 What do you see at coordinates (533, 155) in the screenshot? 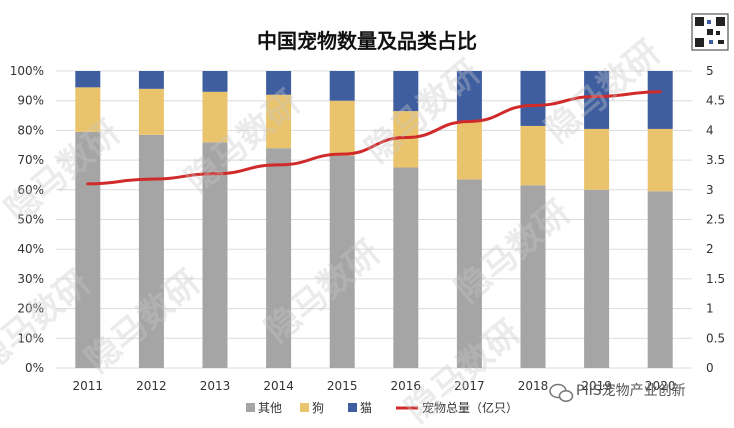
I see `bar-2018-狗` at bounding box center [533, 155].